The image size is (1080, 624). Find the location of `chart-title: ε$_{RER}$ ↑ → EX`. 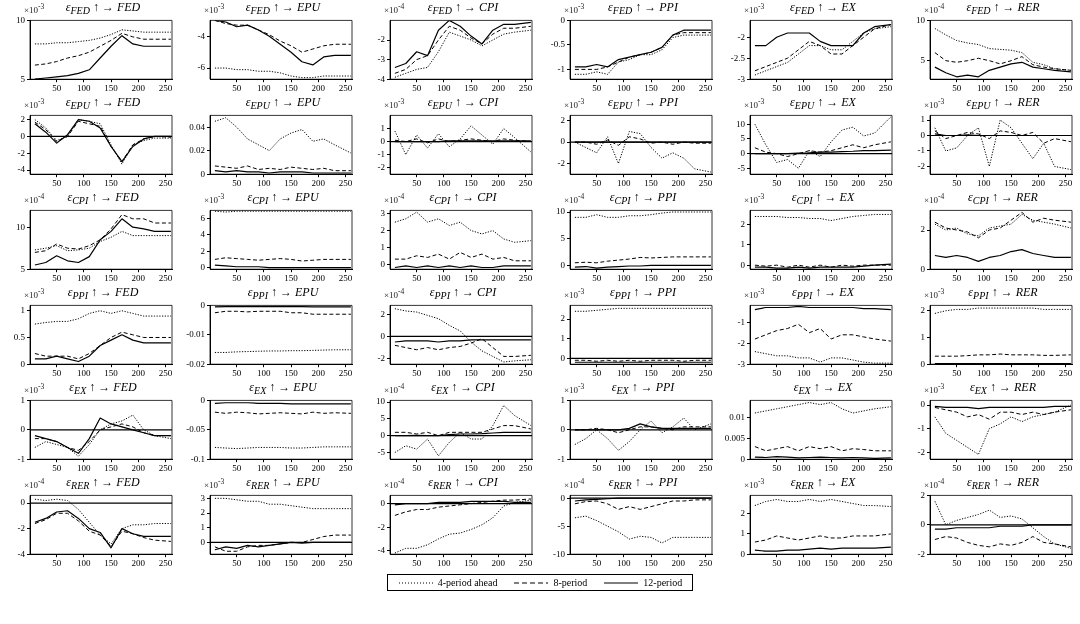

chart-title: ε$_{RER}$ ↑ → EX is located at coordinates (823, 483).